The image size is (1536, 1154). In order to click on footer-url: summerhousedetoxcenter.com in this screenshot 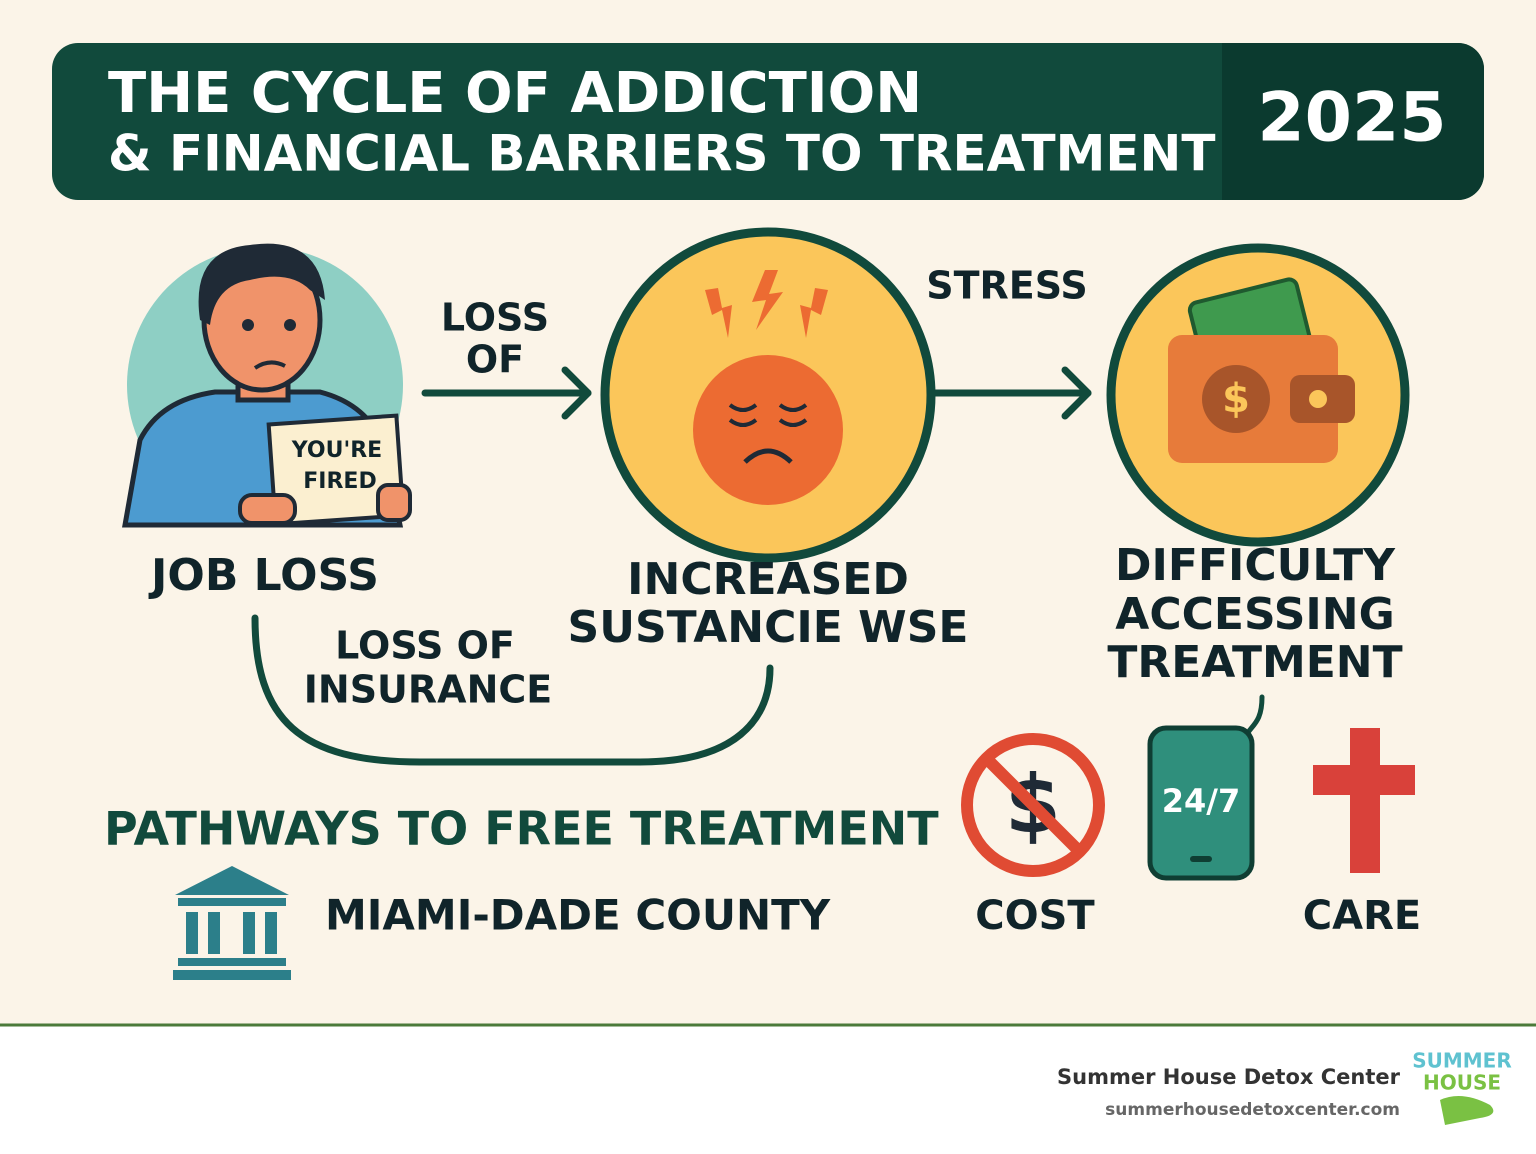, I will do `click(1252, 1110)`.